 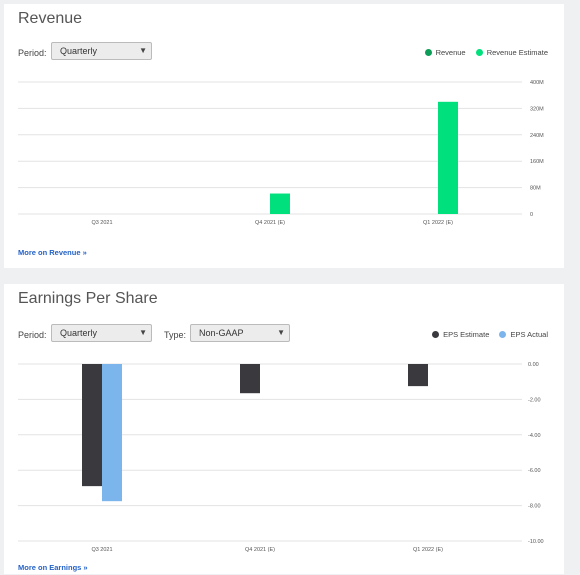 I want to click on revenue-legend: Revenue Revenue Estimate, so click(x=482, y=52).